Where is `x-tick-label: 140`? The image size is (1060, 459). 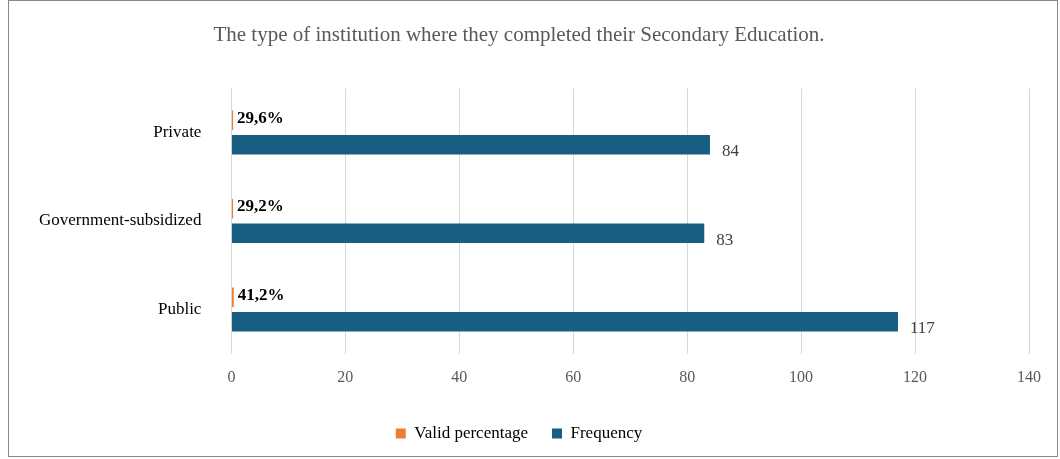 x-tick-label: 140 is located at coordinates (1029, 376).